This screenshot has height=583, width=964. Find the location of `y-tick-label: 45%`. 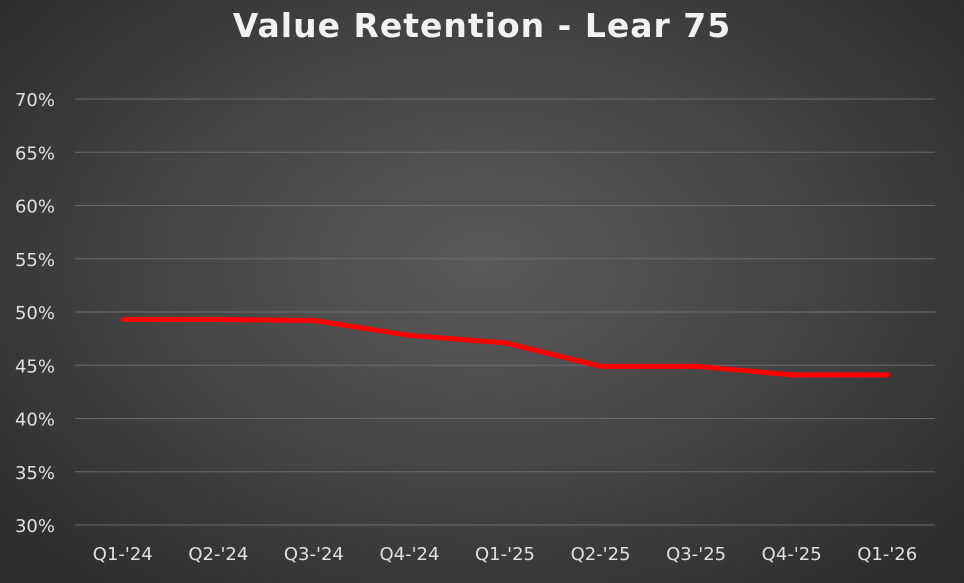

y-tick-label: 45% is located at coordinates (35, 366).